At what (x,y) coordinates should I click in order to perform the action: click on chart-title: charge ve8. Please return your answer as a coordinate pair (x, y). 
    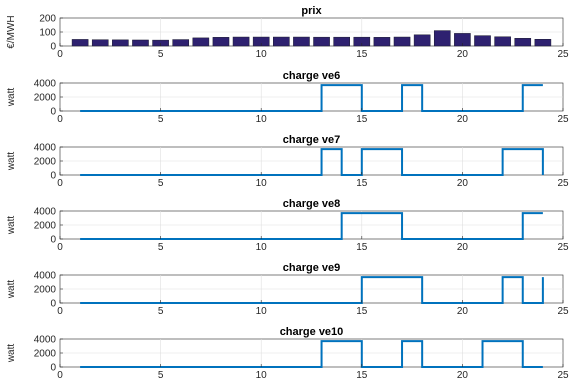
    Looking at the image, I should click on (311, 204).